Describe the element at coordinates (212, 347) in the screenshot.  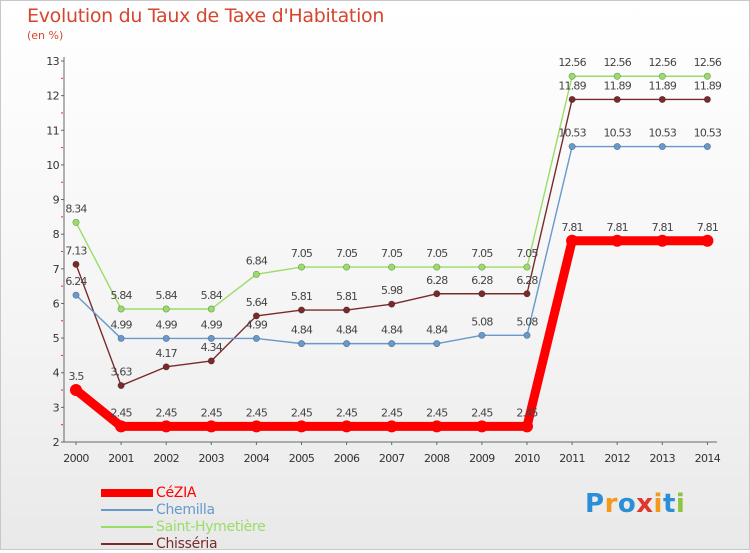
I see `data-label: 4.34` at that location.